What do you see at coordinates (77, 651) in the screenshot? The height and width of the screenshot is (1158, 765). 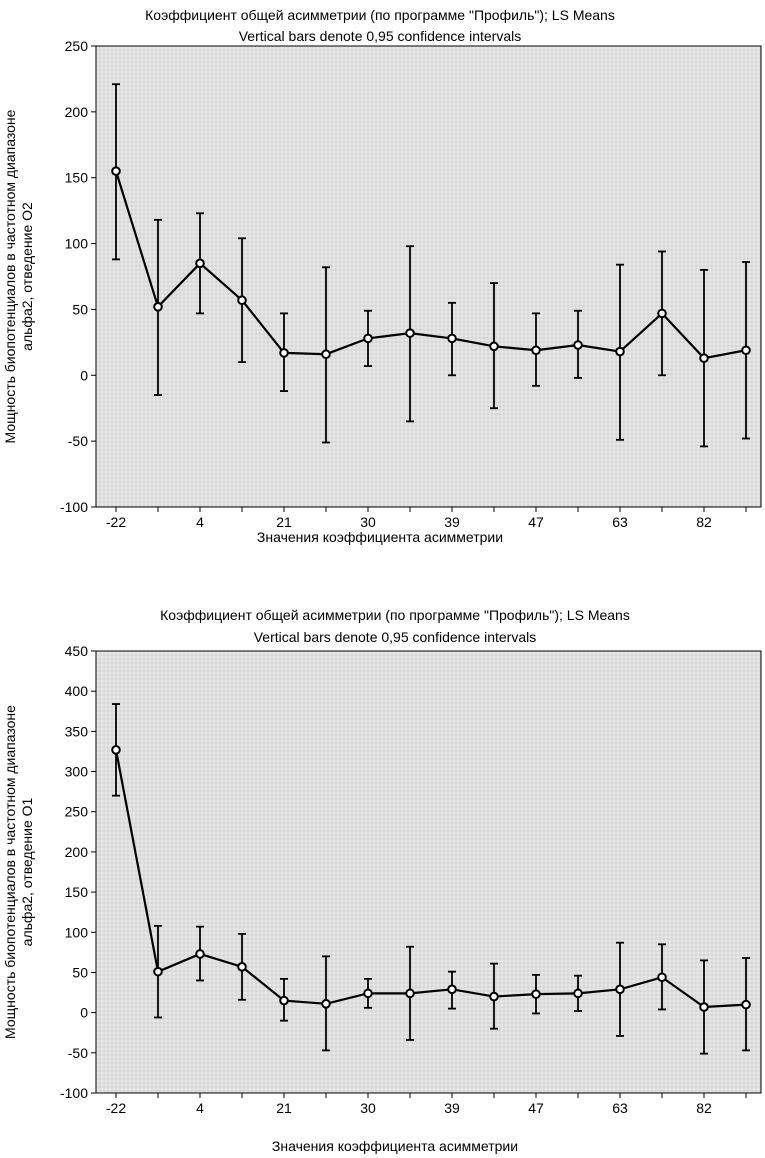 I see `y-tick-label: 450` at bounding box center [77, 651].